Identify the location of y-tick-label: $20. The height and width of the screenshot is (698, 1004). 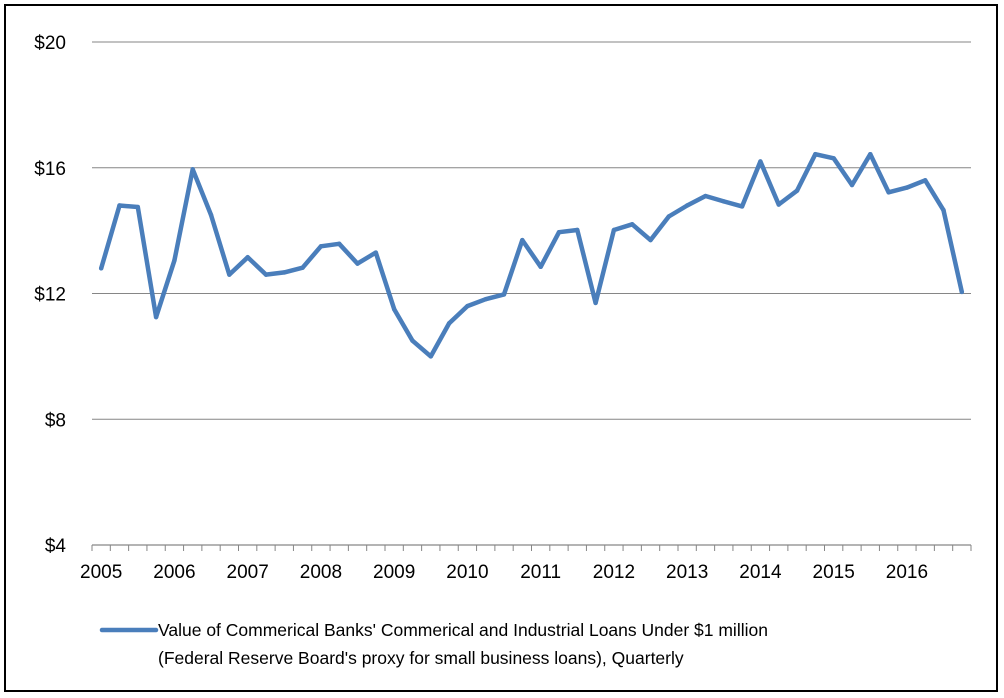
(50, 43).